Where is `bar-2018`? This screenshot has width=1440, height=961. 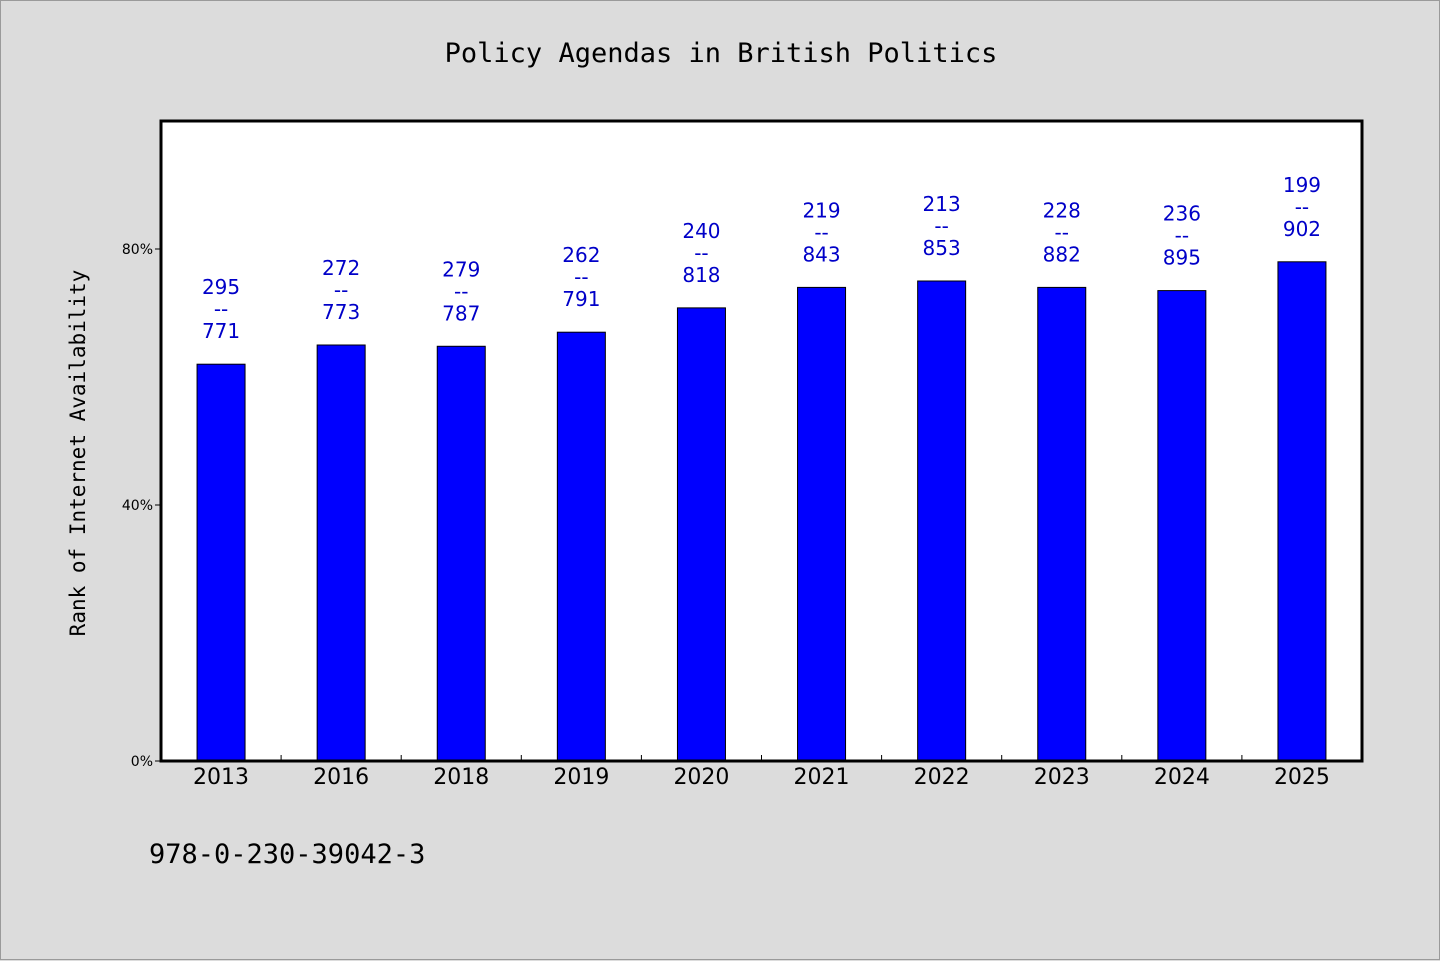 bar-2018 is located at coordinates (461, 553).